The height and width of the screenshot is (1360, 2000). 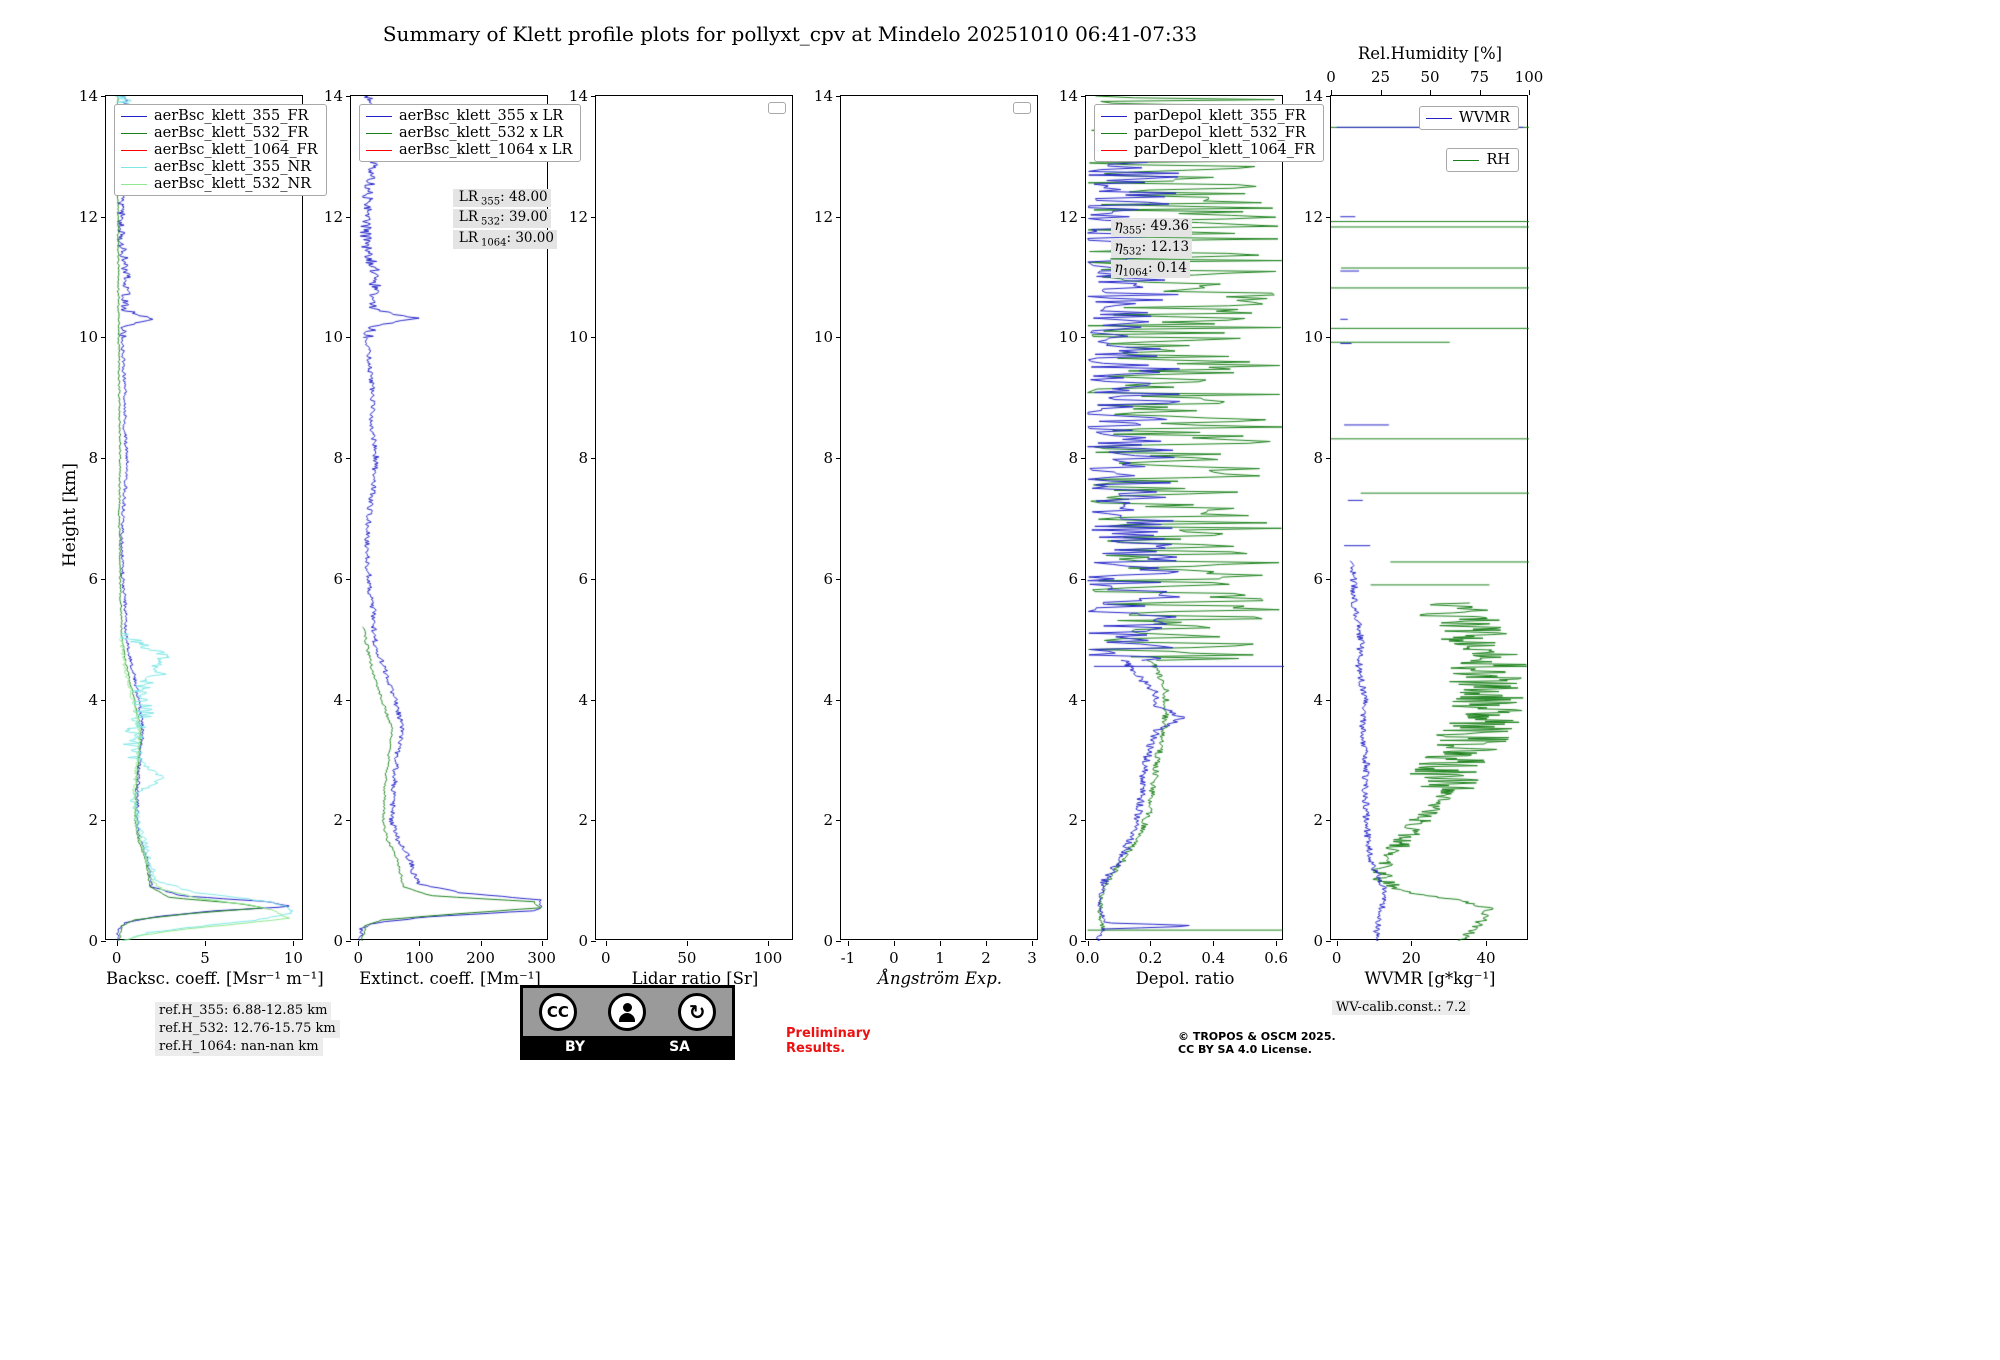 I want to click on ref-height-532: ref.H_532: 12.76-15.75 km, so click(x=247, y=1029).